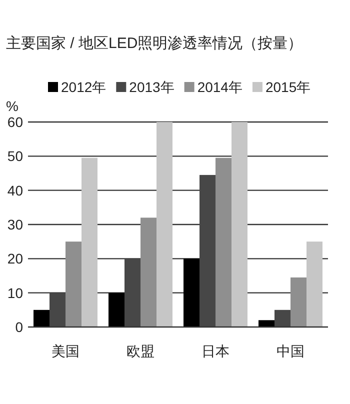 This screenshot has width=350, height=404. What do you see at coordinates (290, 351) in the screenshot?
I see `x-tick-label: 中国` at bounding box center [290, 351].